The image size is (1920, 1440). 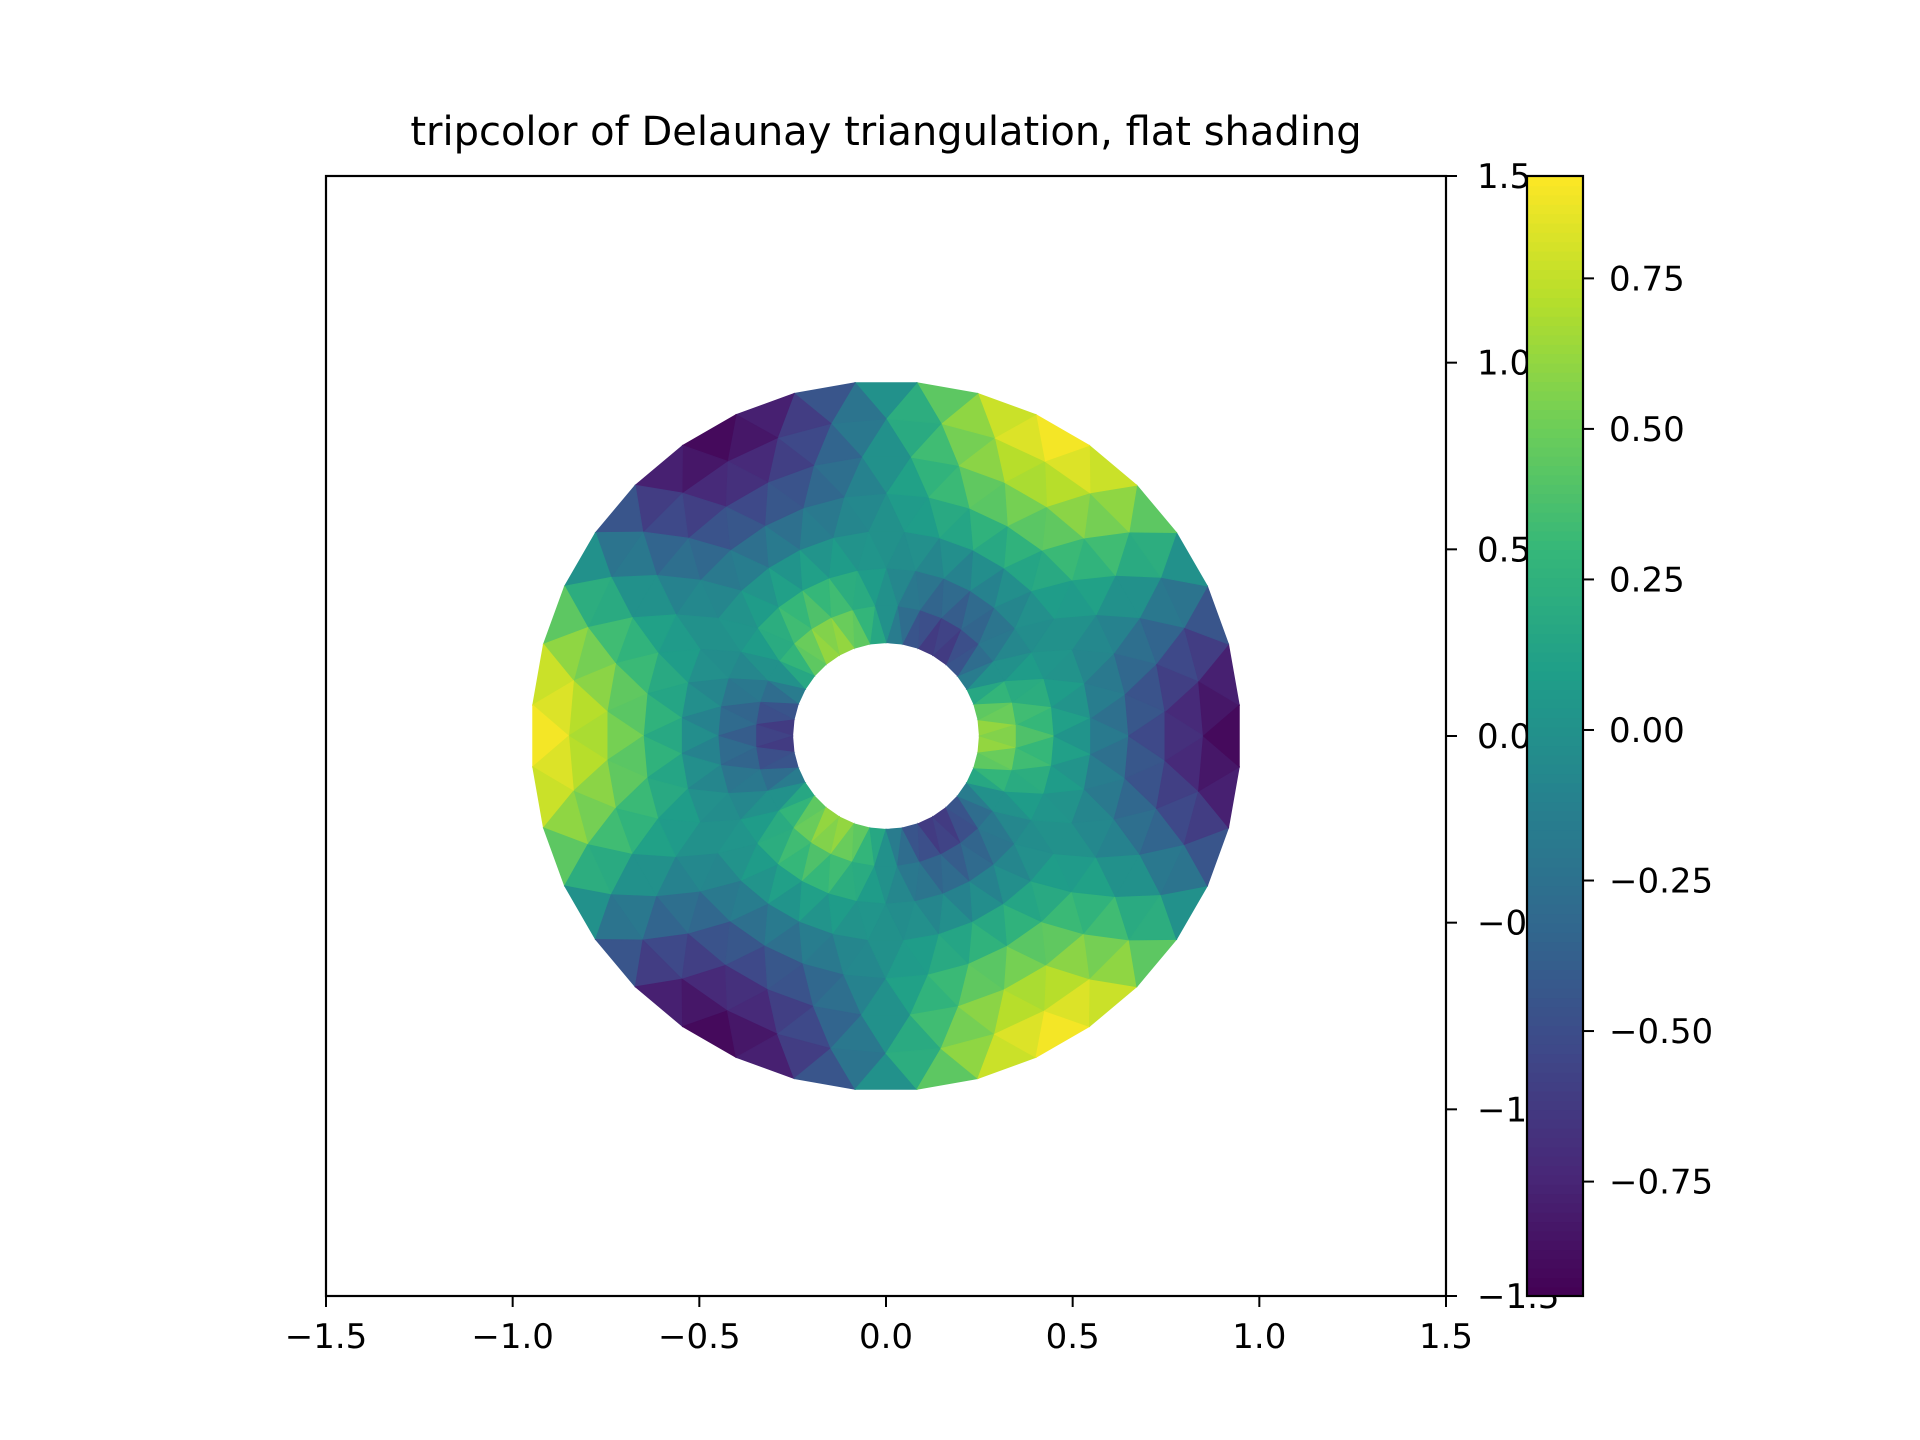 What do you see at coordinates (1504, 550) in the screenshot?
I see `y-tick-label: 0.5` at bounding box center [1504, 550].